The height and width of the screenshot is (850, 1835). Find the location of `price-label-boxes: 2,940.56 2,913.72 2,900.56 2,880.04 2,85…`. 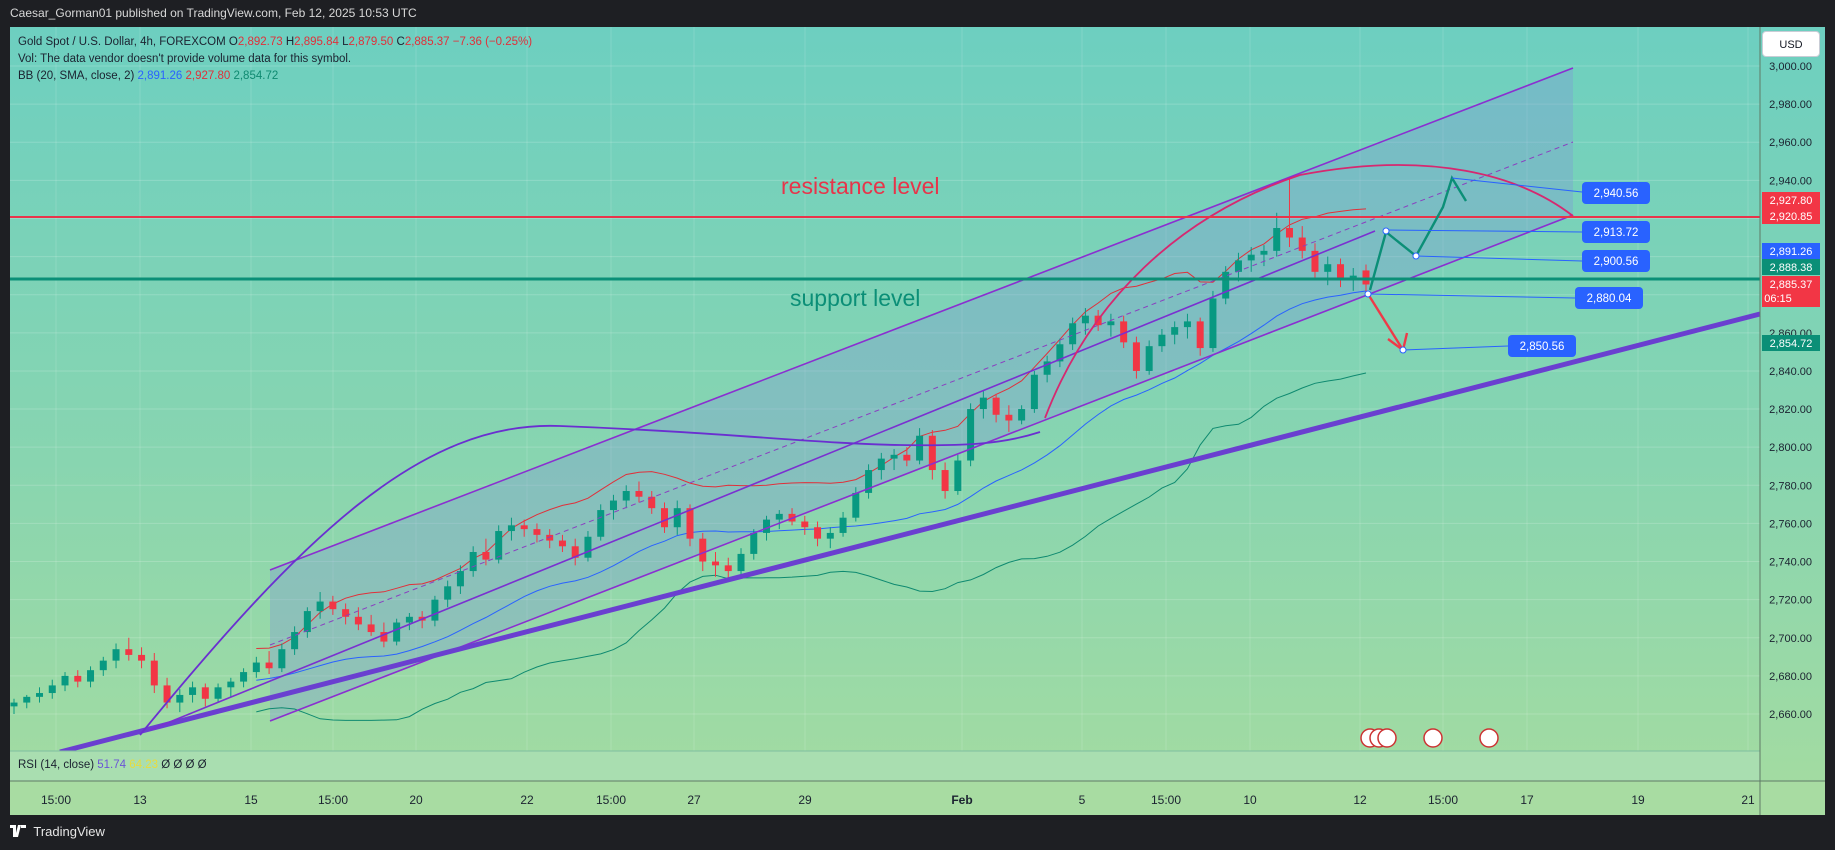

price-label-boxes: 2,940.56 2,913.72 2,900.56 2,880.04 2,85… is located at coordinates (1579, 269).